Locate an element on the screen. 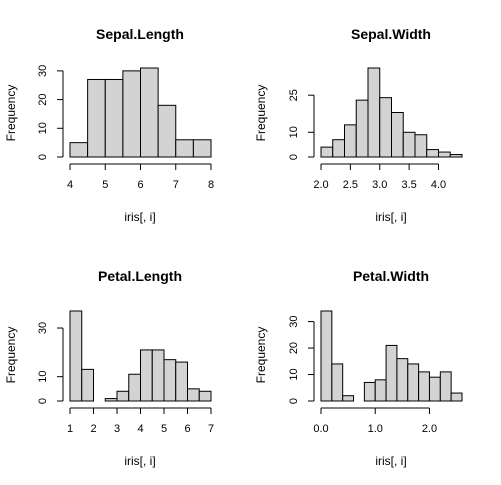  x-tick-label: 1 is located at coordinates (70, 429).